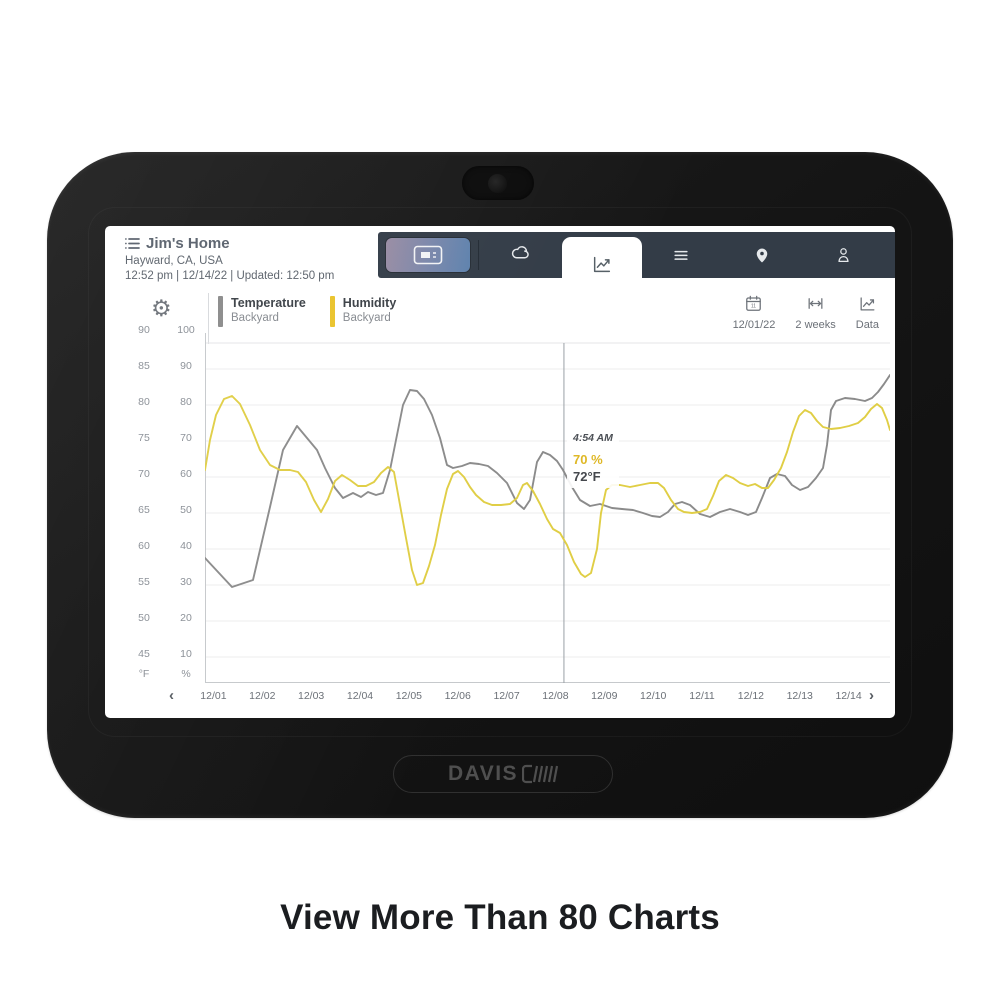 The width and height of the screenshot is (1000, 1000). I want to click on y-tick-f: 45, so click(144, 654).